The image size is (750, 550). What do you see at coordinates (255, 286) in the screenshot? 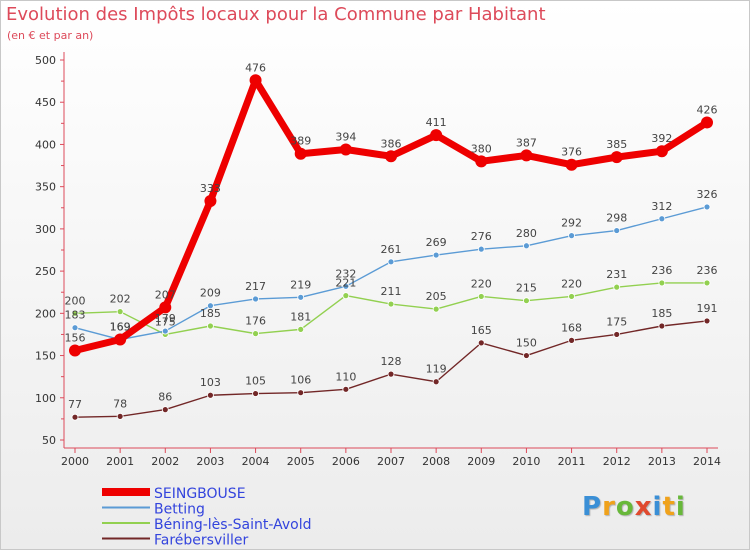
I see `data-label: 217` at bounding box center [255, 286].